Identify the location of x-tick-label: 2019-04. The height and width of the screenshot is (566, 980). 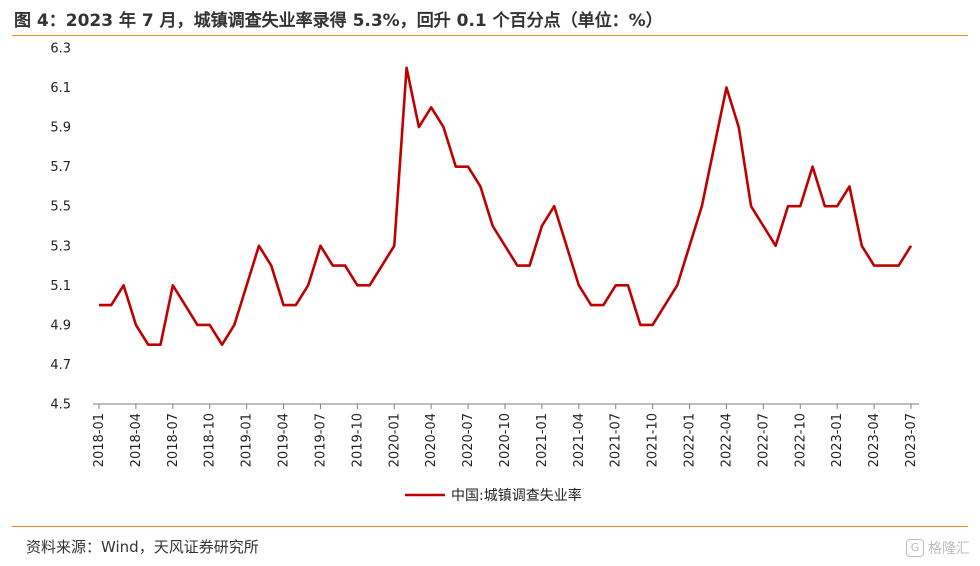
(284, 440).